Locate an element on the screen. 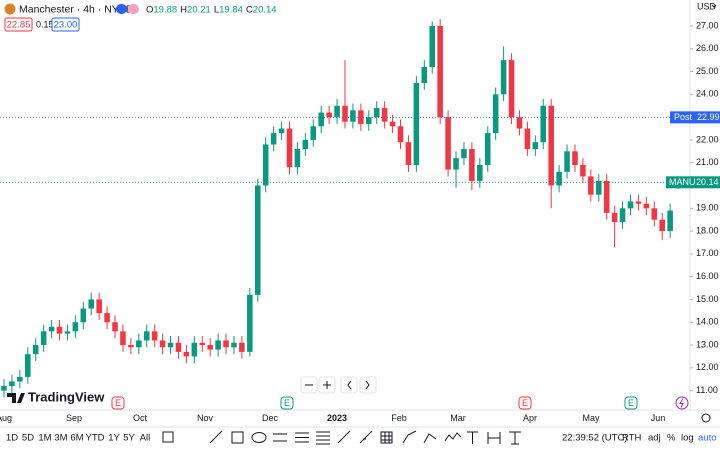 This screenshot has height=450, width=720. scroll-right is located at coordinates (368, 385).